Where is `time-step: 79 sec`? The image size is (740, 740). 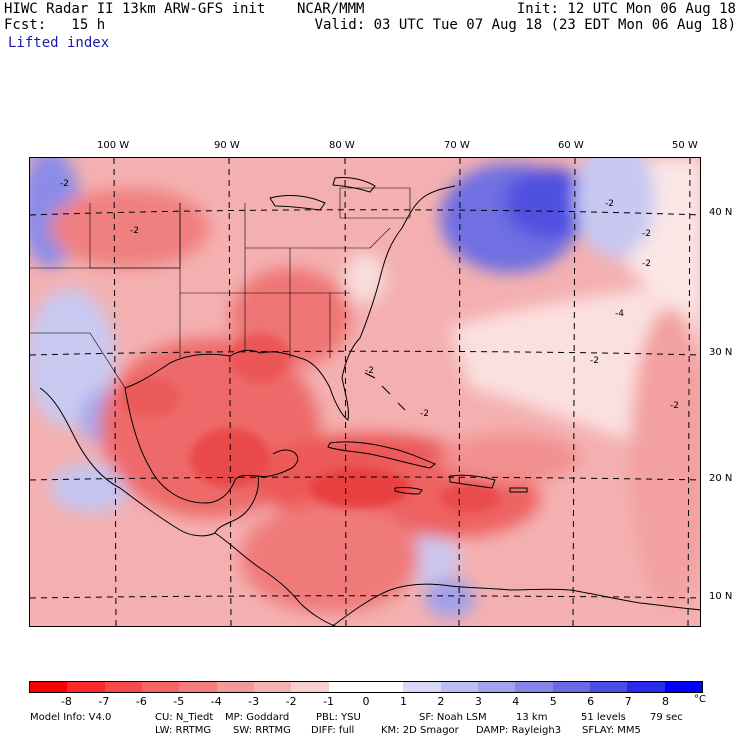 time-step: 79 sec is located at coordinates (666, 717).